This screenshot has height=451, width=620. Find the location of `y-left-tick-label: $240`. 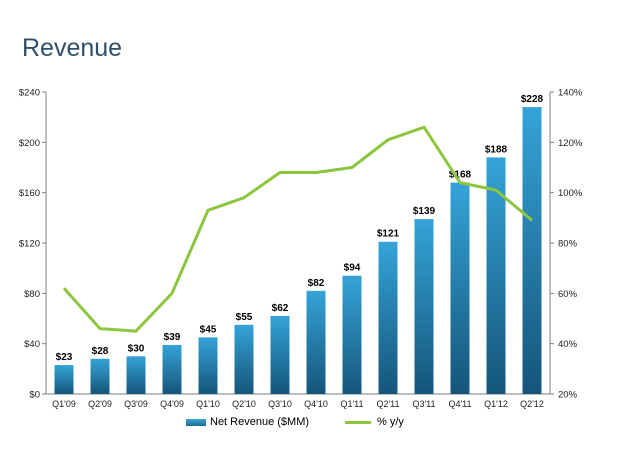

y-left-tick-label: $240 is located at coordinates (29, 93).